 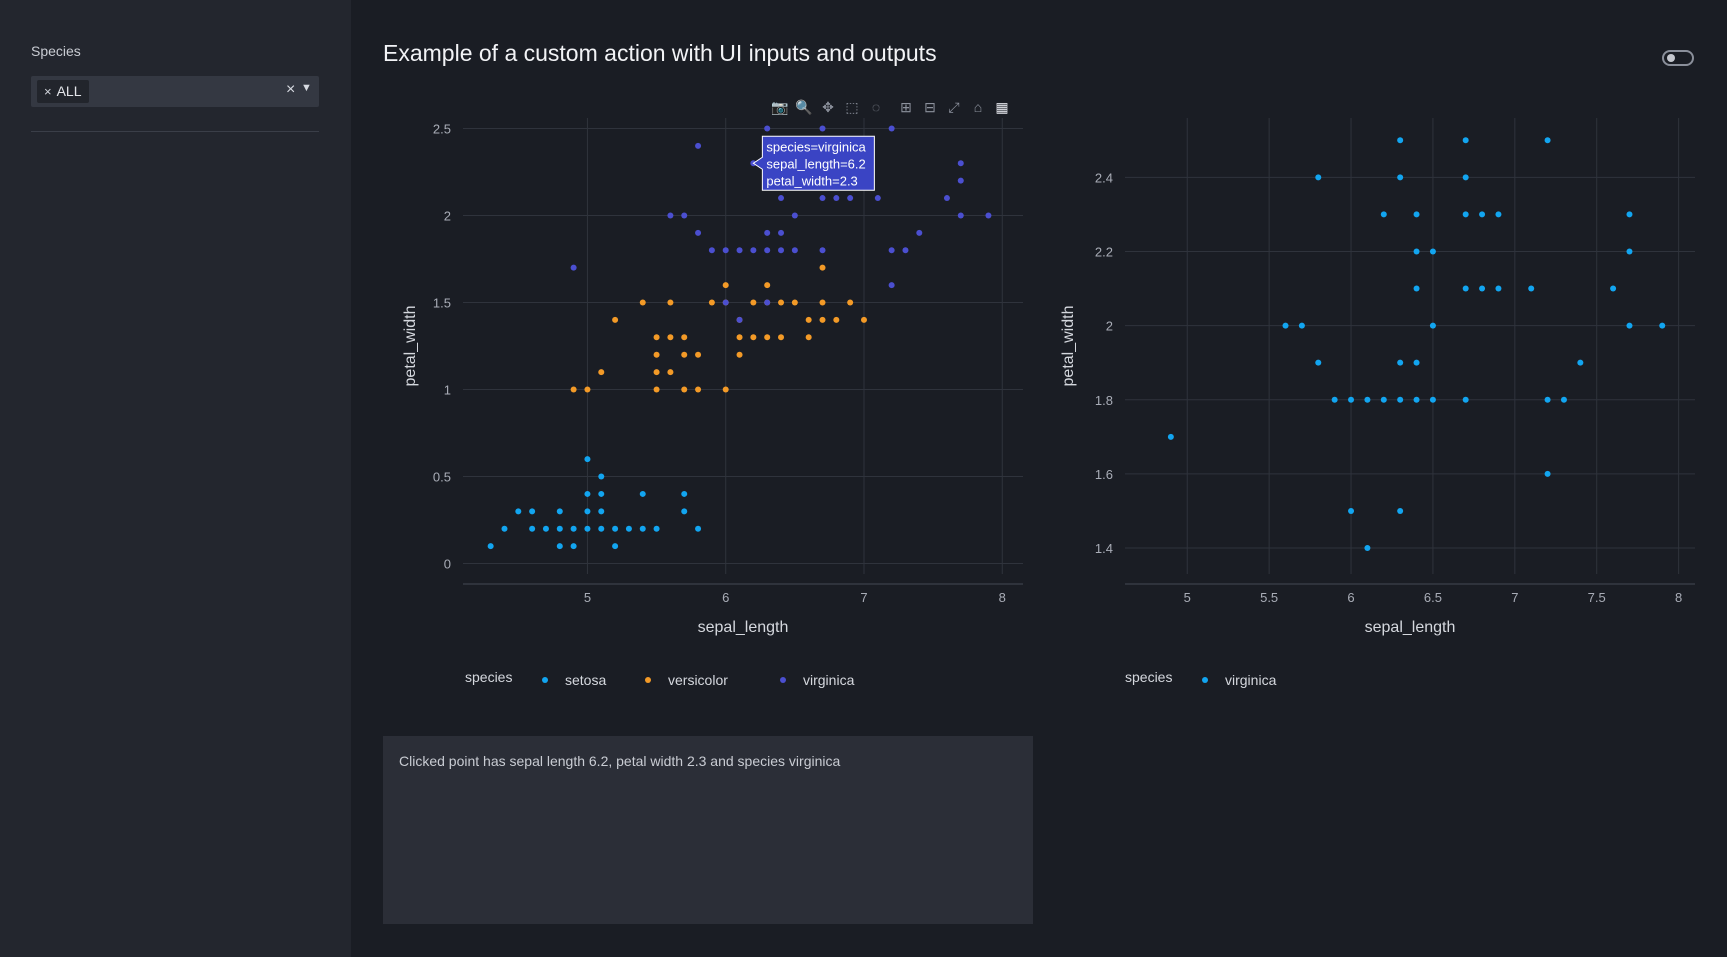 I want to click on legend-item-versicolor: versicolor, so click(x=698, y=680).